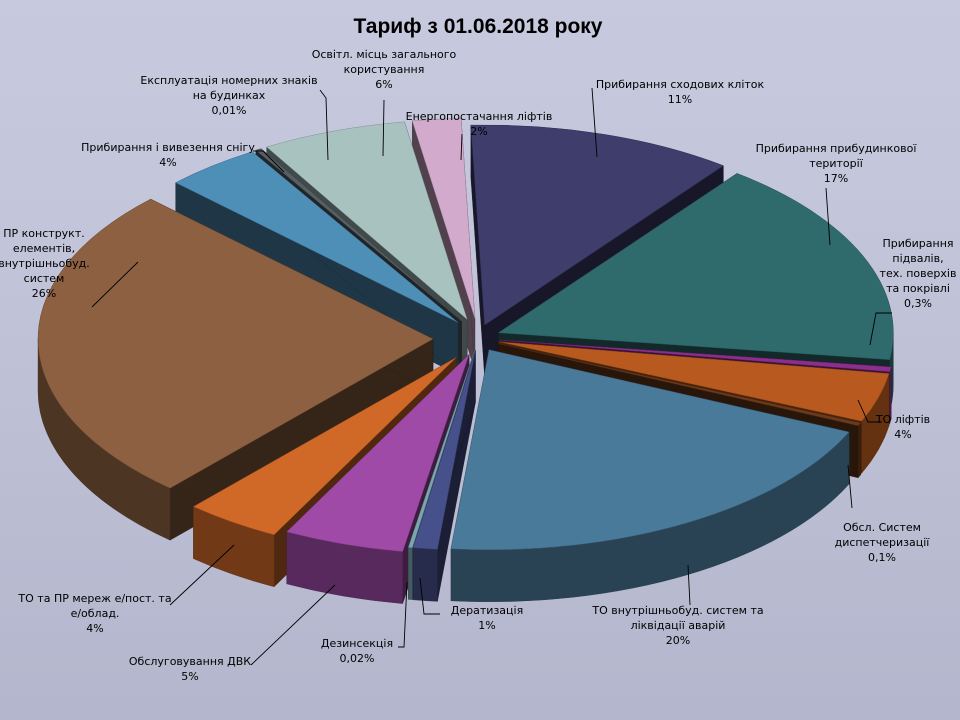  I want to click on slice-label-line: підвалів,, so click(917, 258).